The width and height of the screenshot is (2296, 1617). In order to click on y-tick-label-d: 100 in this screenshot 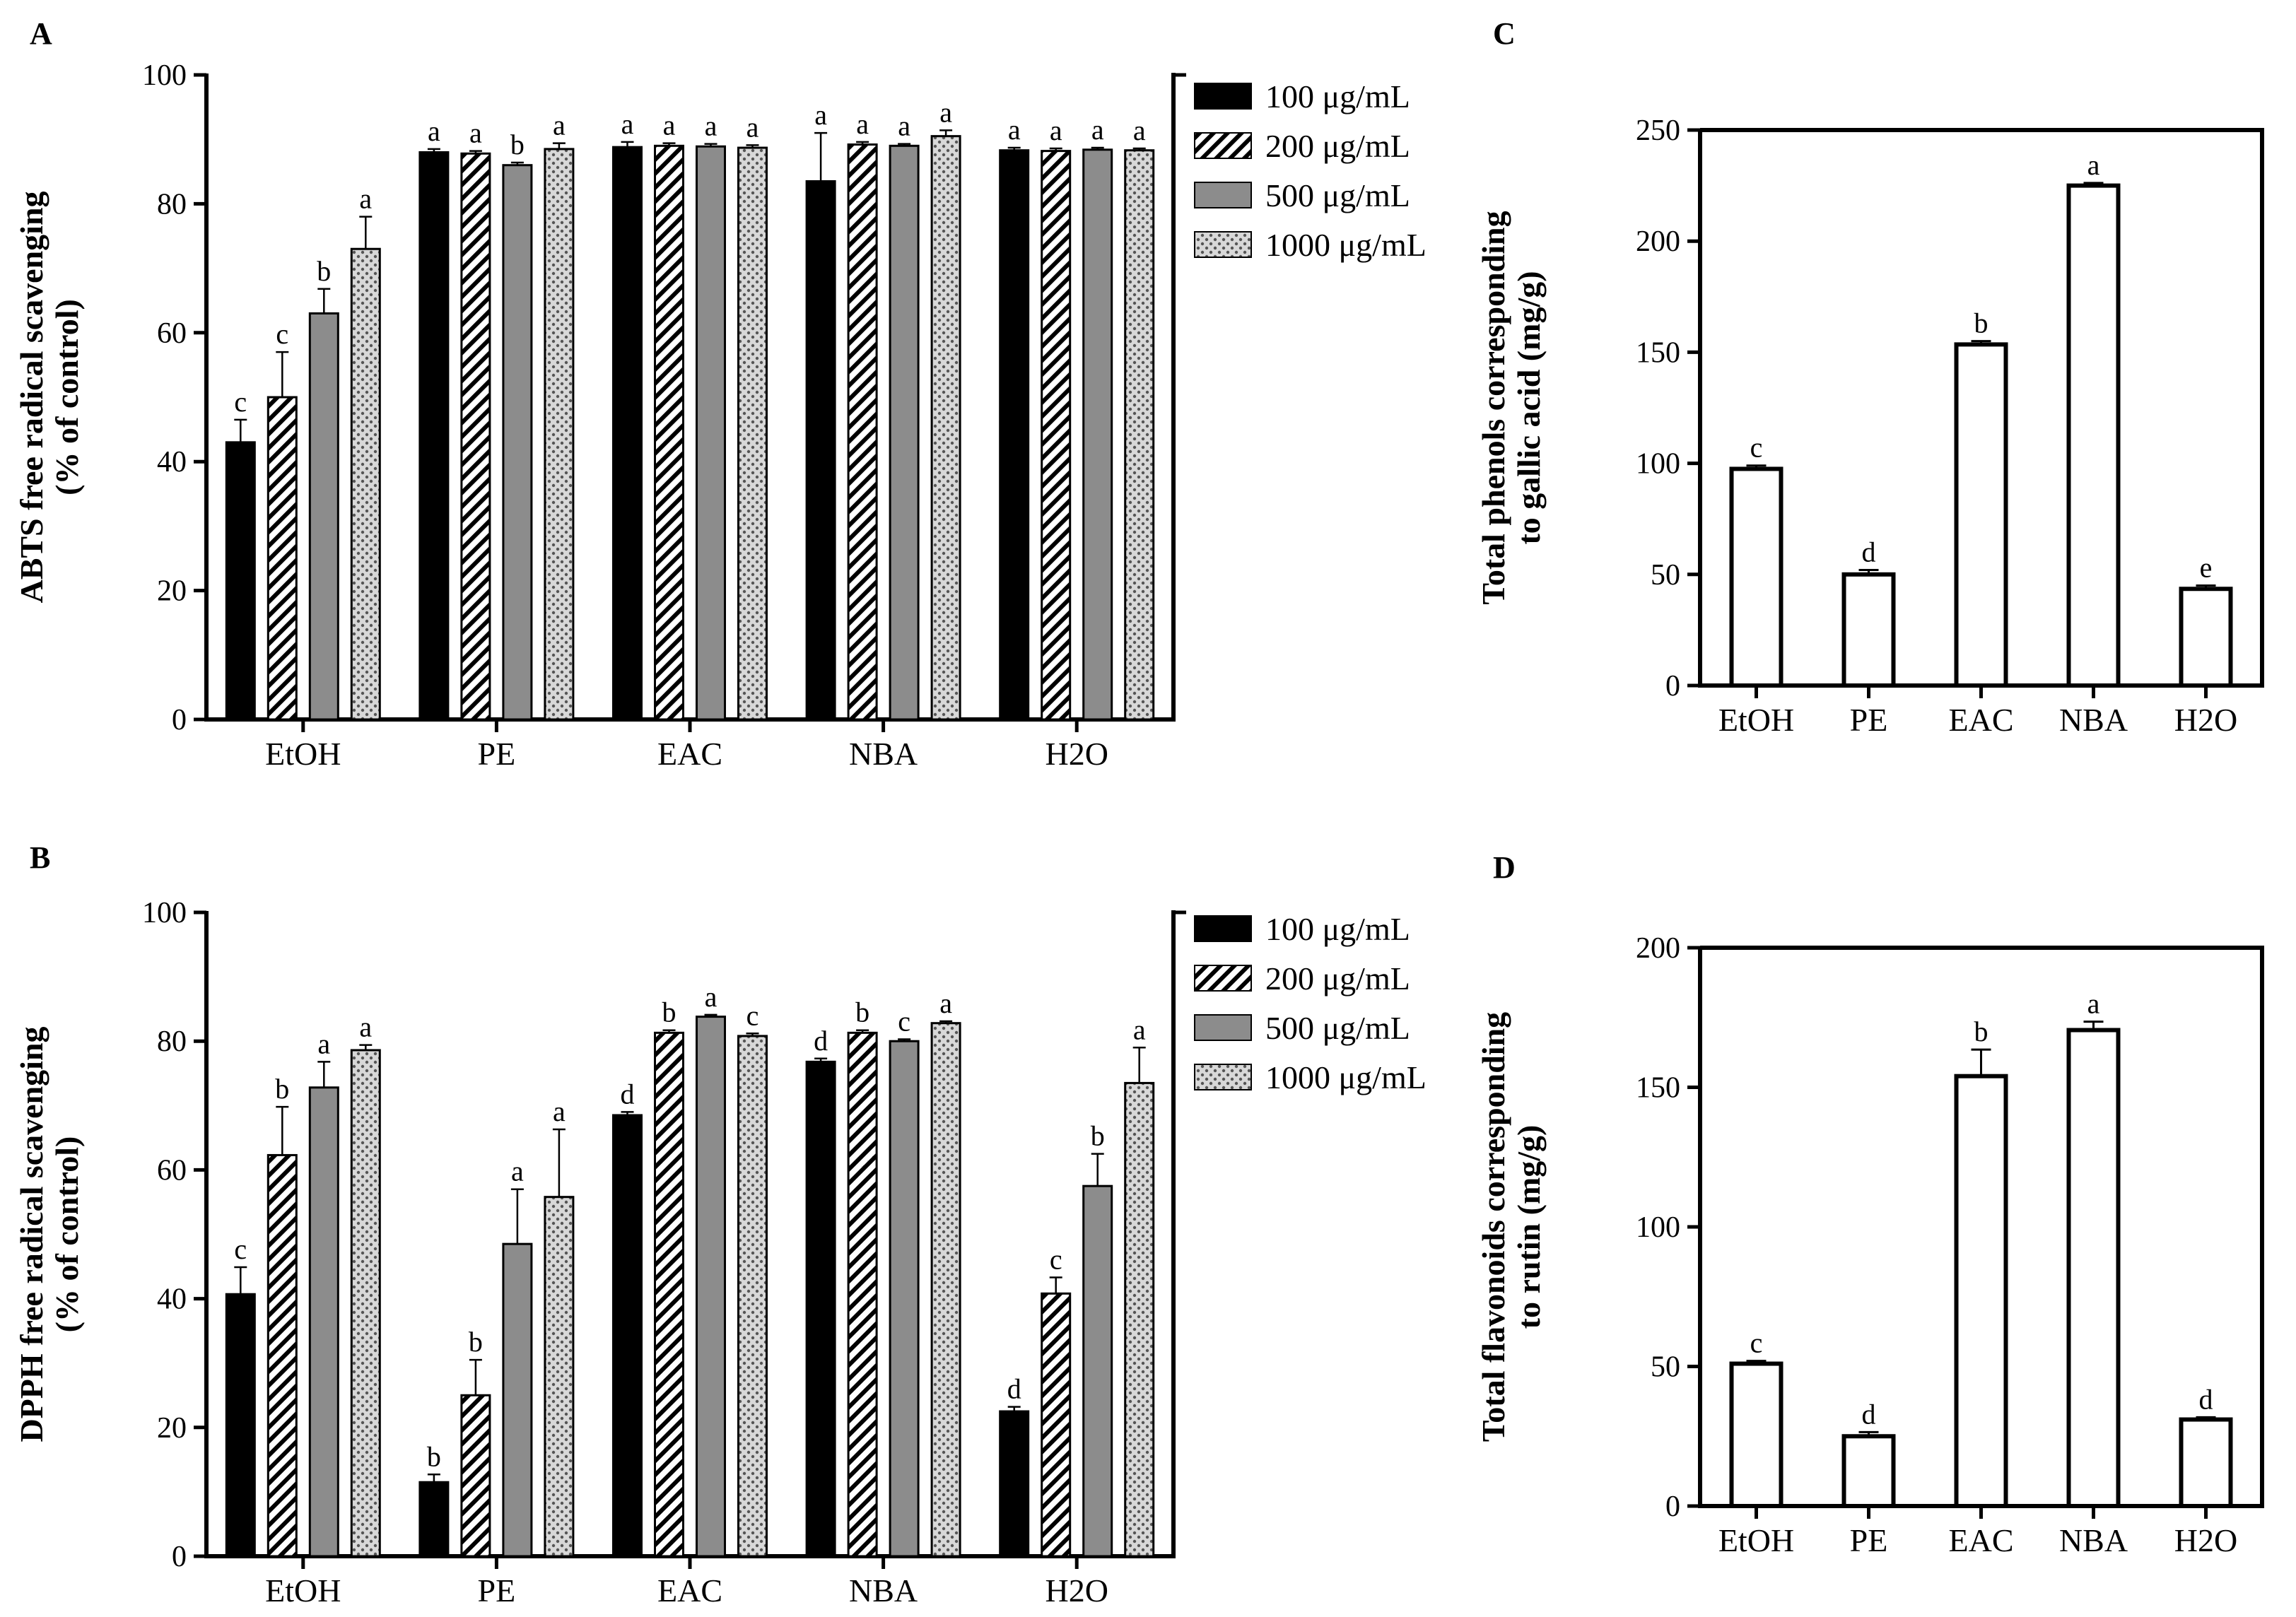, I will do `click(1658, 1227)`.